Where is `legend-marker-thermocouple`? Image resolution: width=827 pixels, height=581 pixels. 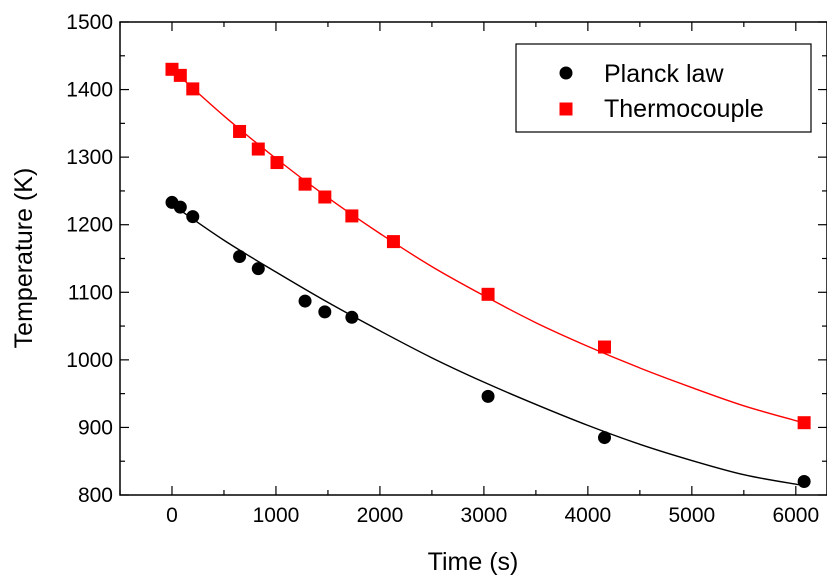
legend-marker-thermocouple is located at coordinates (566, 109).